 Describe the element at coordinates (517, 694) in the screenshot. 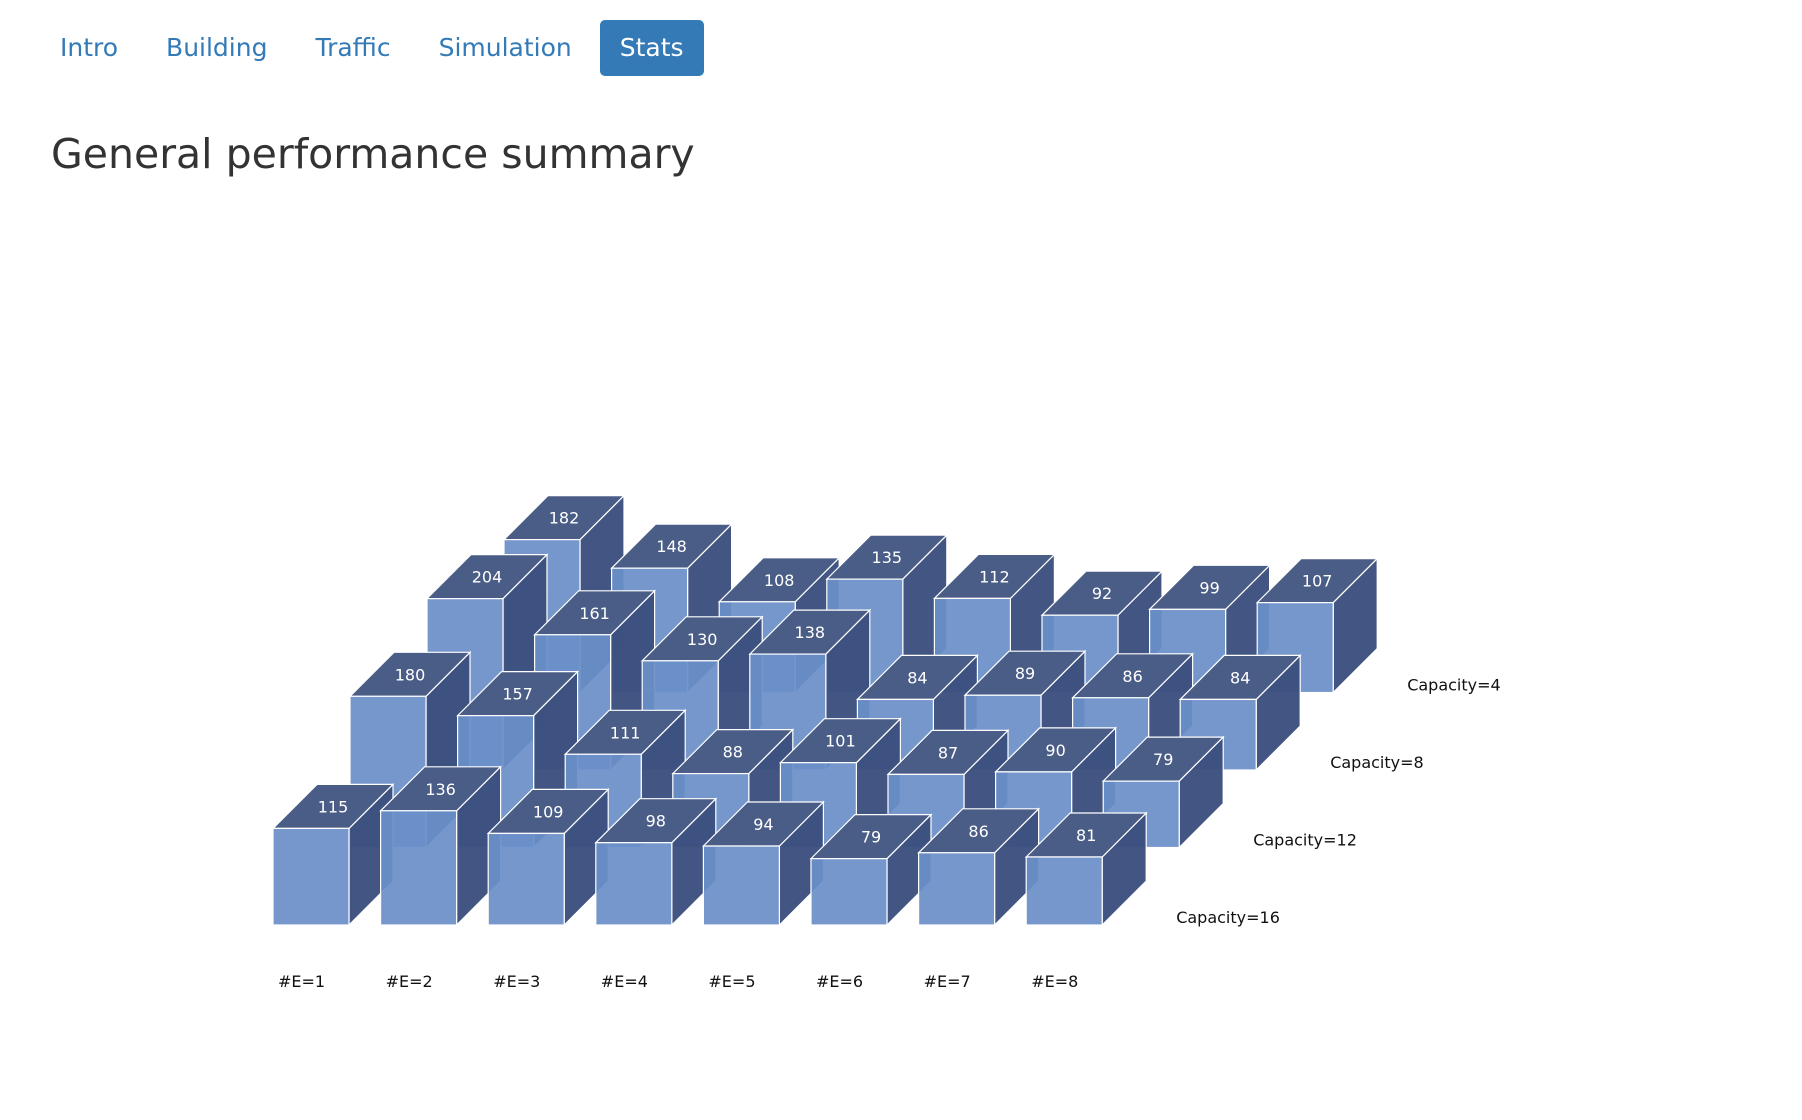

I see `bar-value-label: 157` at that location.